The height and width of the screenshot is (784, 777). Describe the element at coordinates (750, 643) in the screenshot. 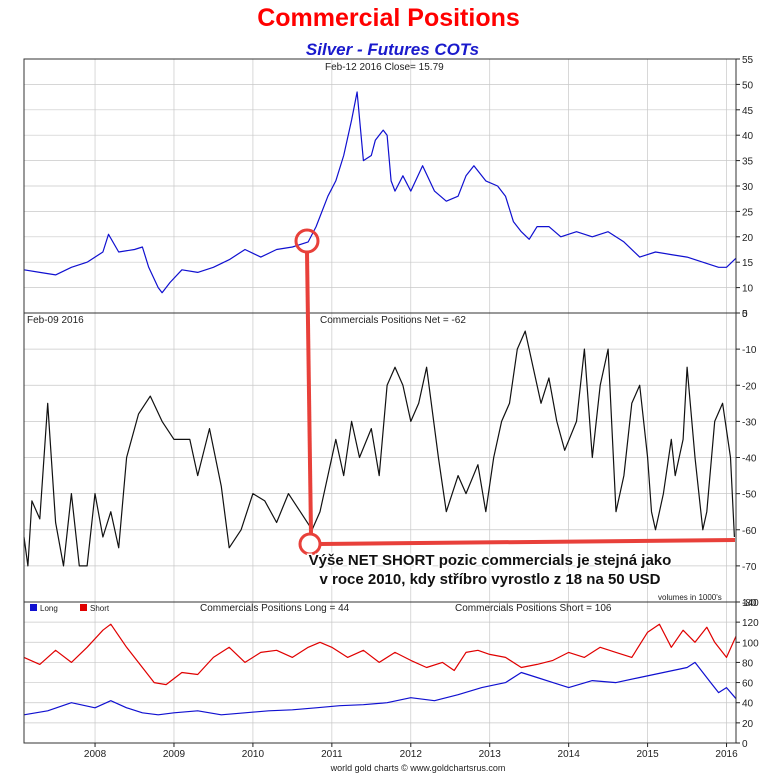

I see `y-tick-label: 100` at that location.